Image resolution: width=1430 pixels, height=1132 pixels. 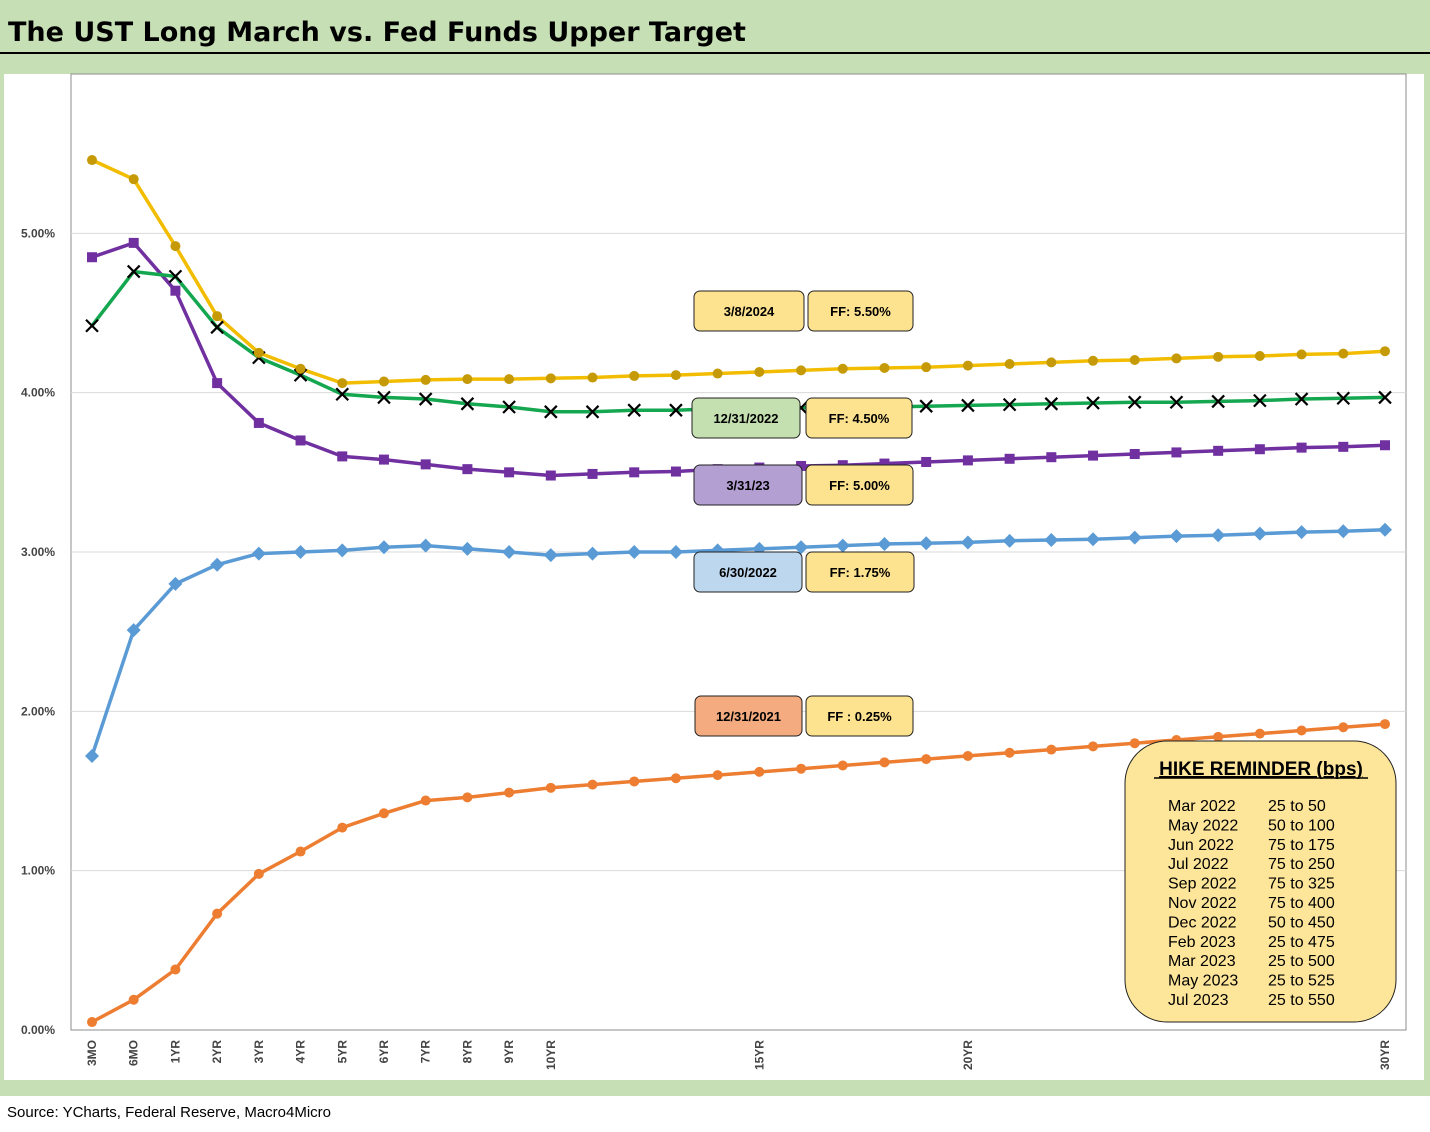 I want to click on hike-row-value: 25 to 50, so click(x=1297, y=806).